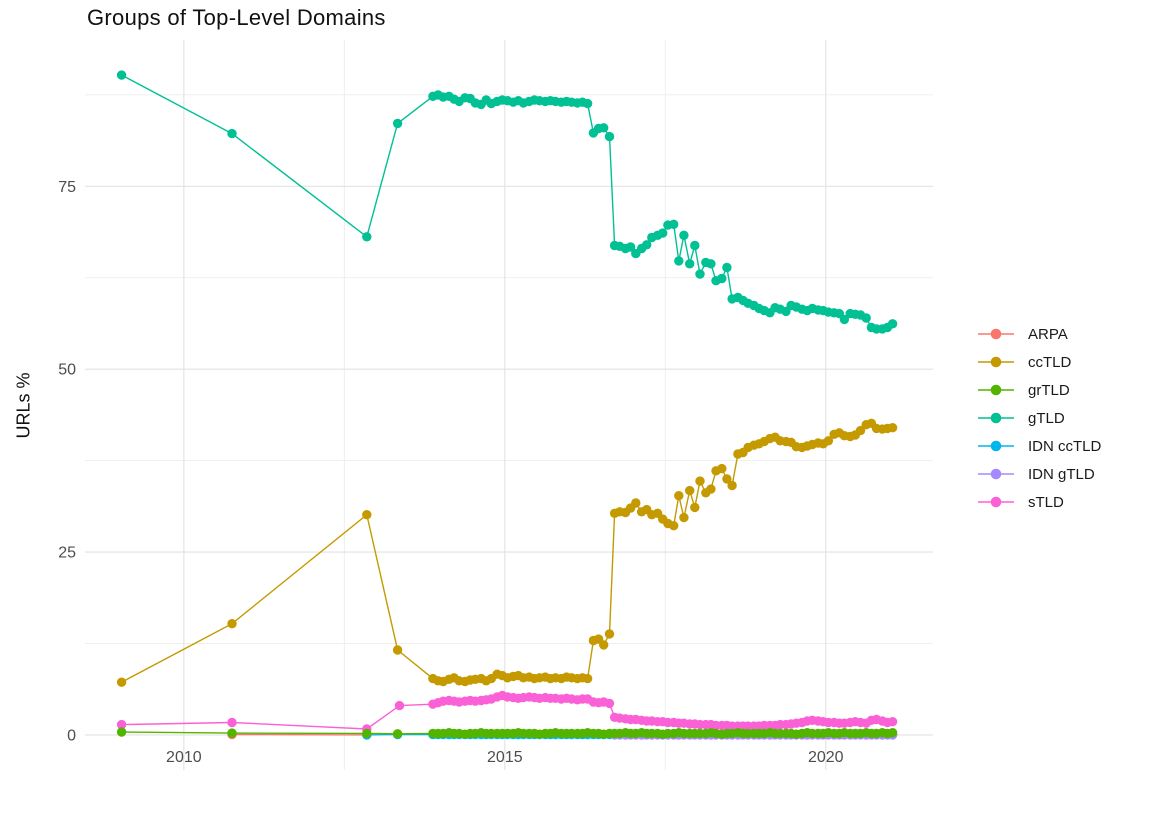 Image resolution: width=1164 pixels, height=827 pixels. What do you see at coordinates (23, 405) in the screenshot?
I see `y-axis-title: URLs %` at bounding box center [23, 405].